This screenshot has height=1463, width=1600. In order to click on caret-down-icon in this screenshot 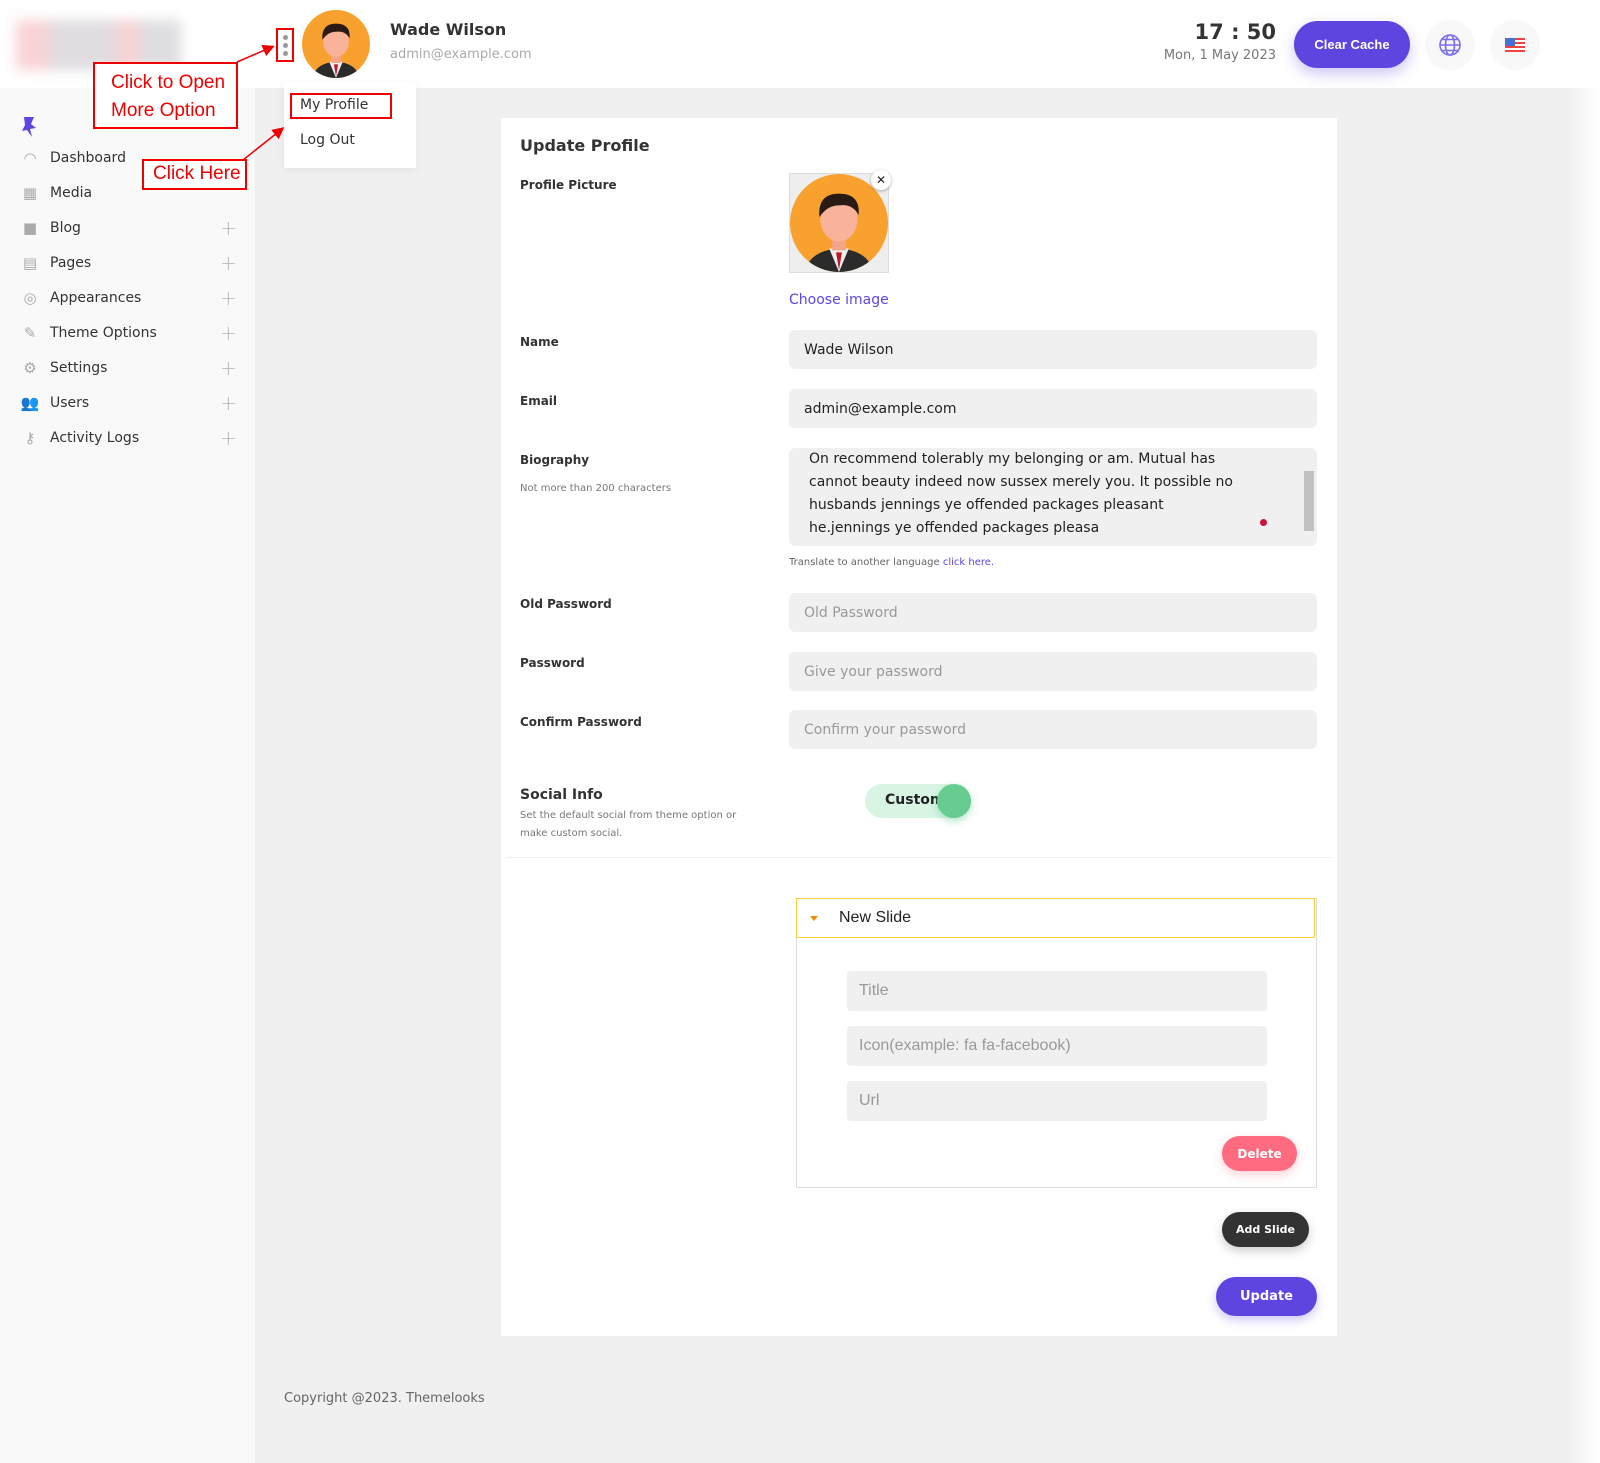, I will do `click(814, 918)`.